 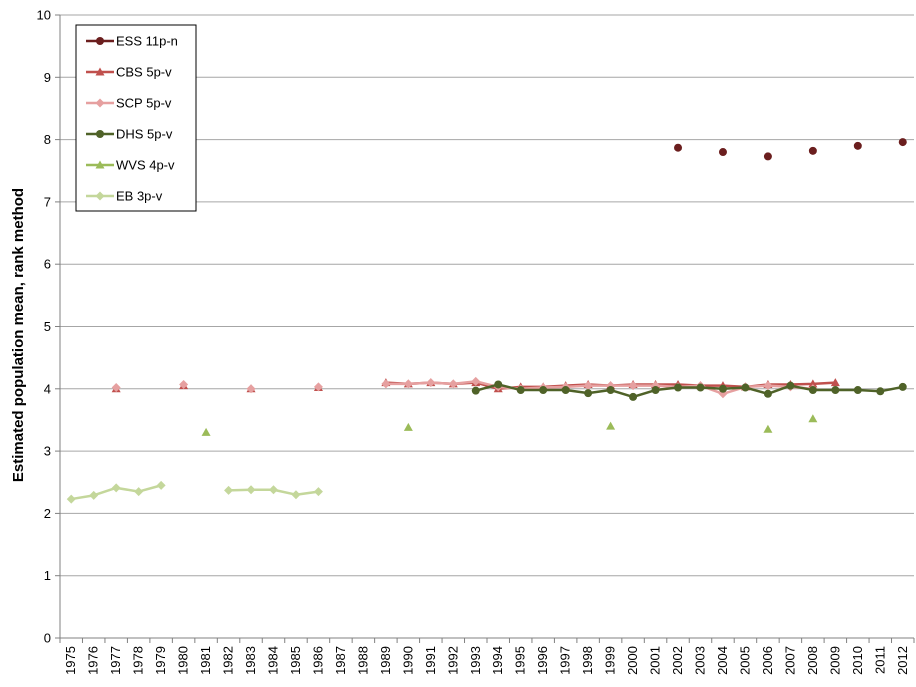 I want to click on legend-label: WVS 4p-v, so click(x=145, y=165).